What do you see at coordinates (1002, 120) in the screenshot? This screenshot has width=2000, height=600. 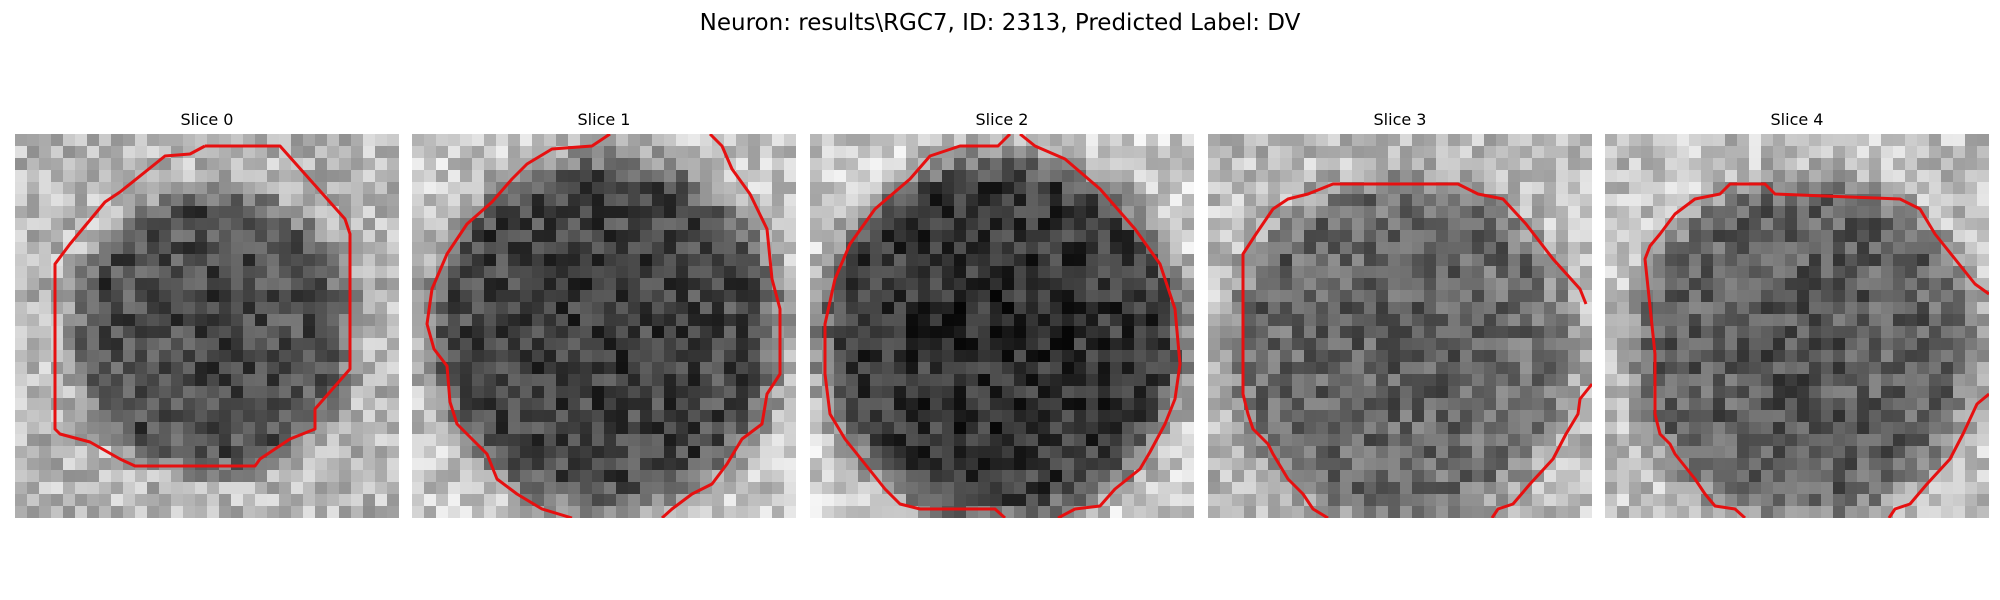 I see `slice-title-2: Slice 2` at bounding box center [1002, 120].